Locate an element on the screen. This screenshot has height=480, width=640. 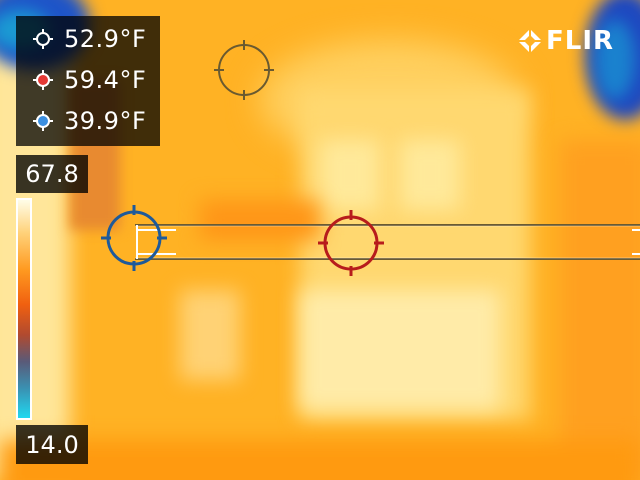
spot-meter-crosshair is located at coordinates (244, 70).